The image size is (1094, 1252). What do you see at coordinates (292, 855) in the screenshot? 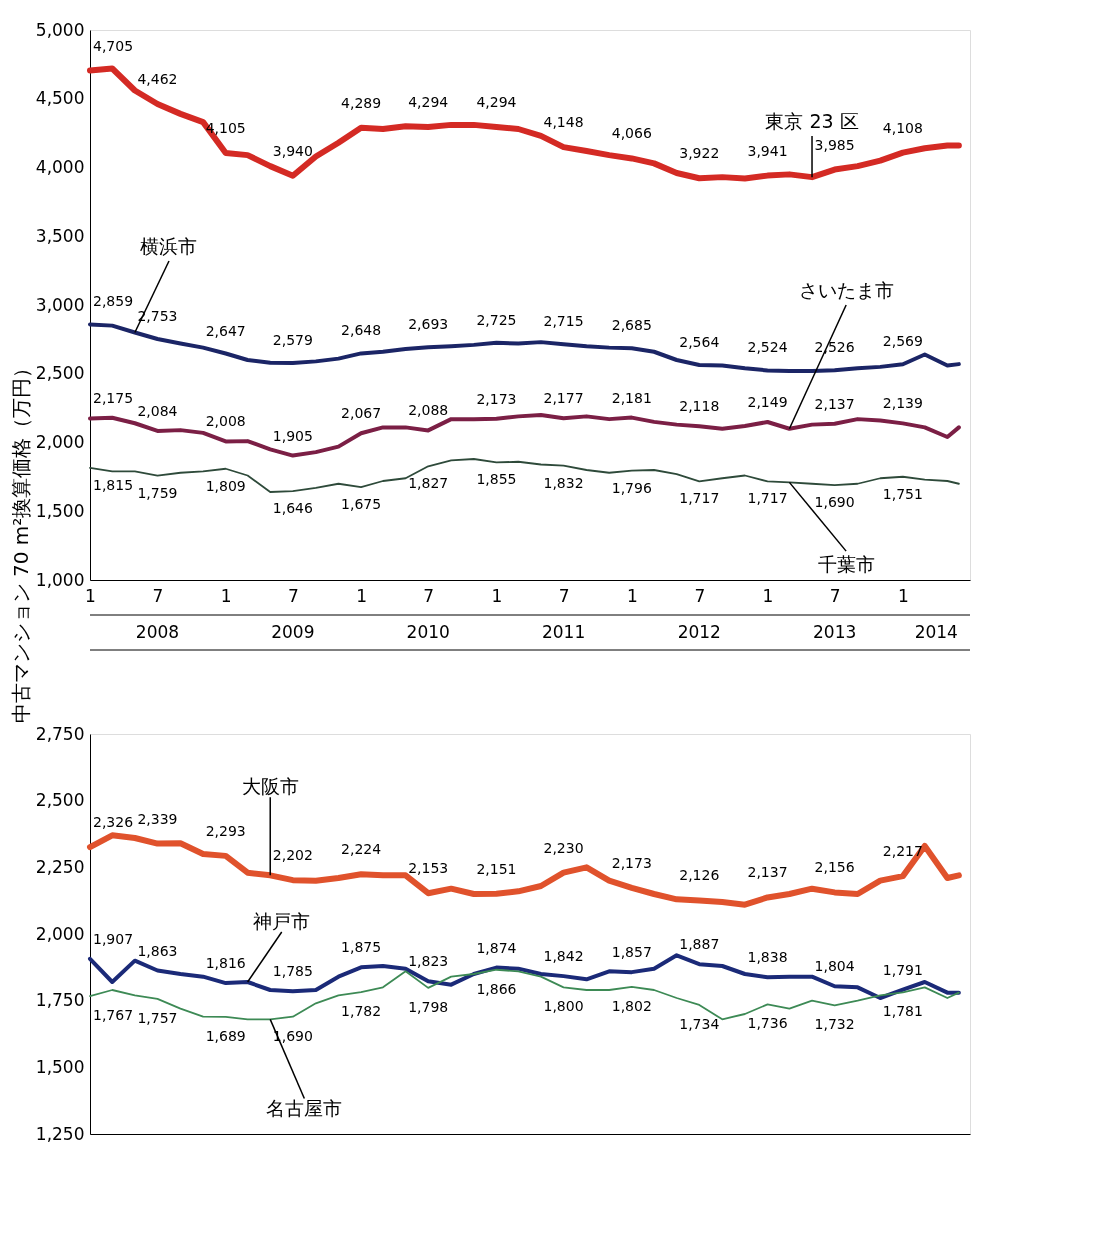
I see `data-label: 2,202` at bounding box center [292, 855].